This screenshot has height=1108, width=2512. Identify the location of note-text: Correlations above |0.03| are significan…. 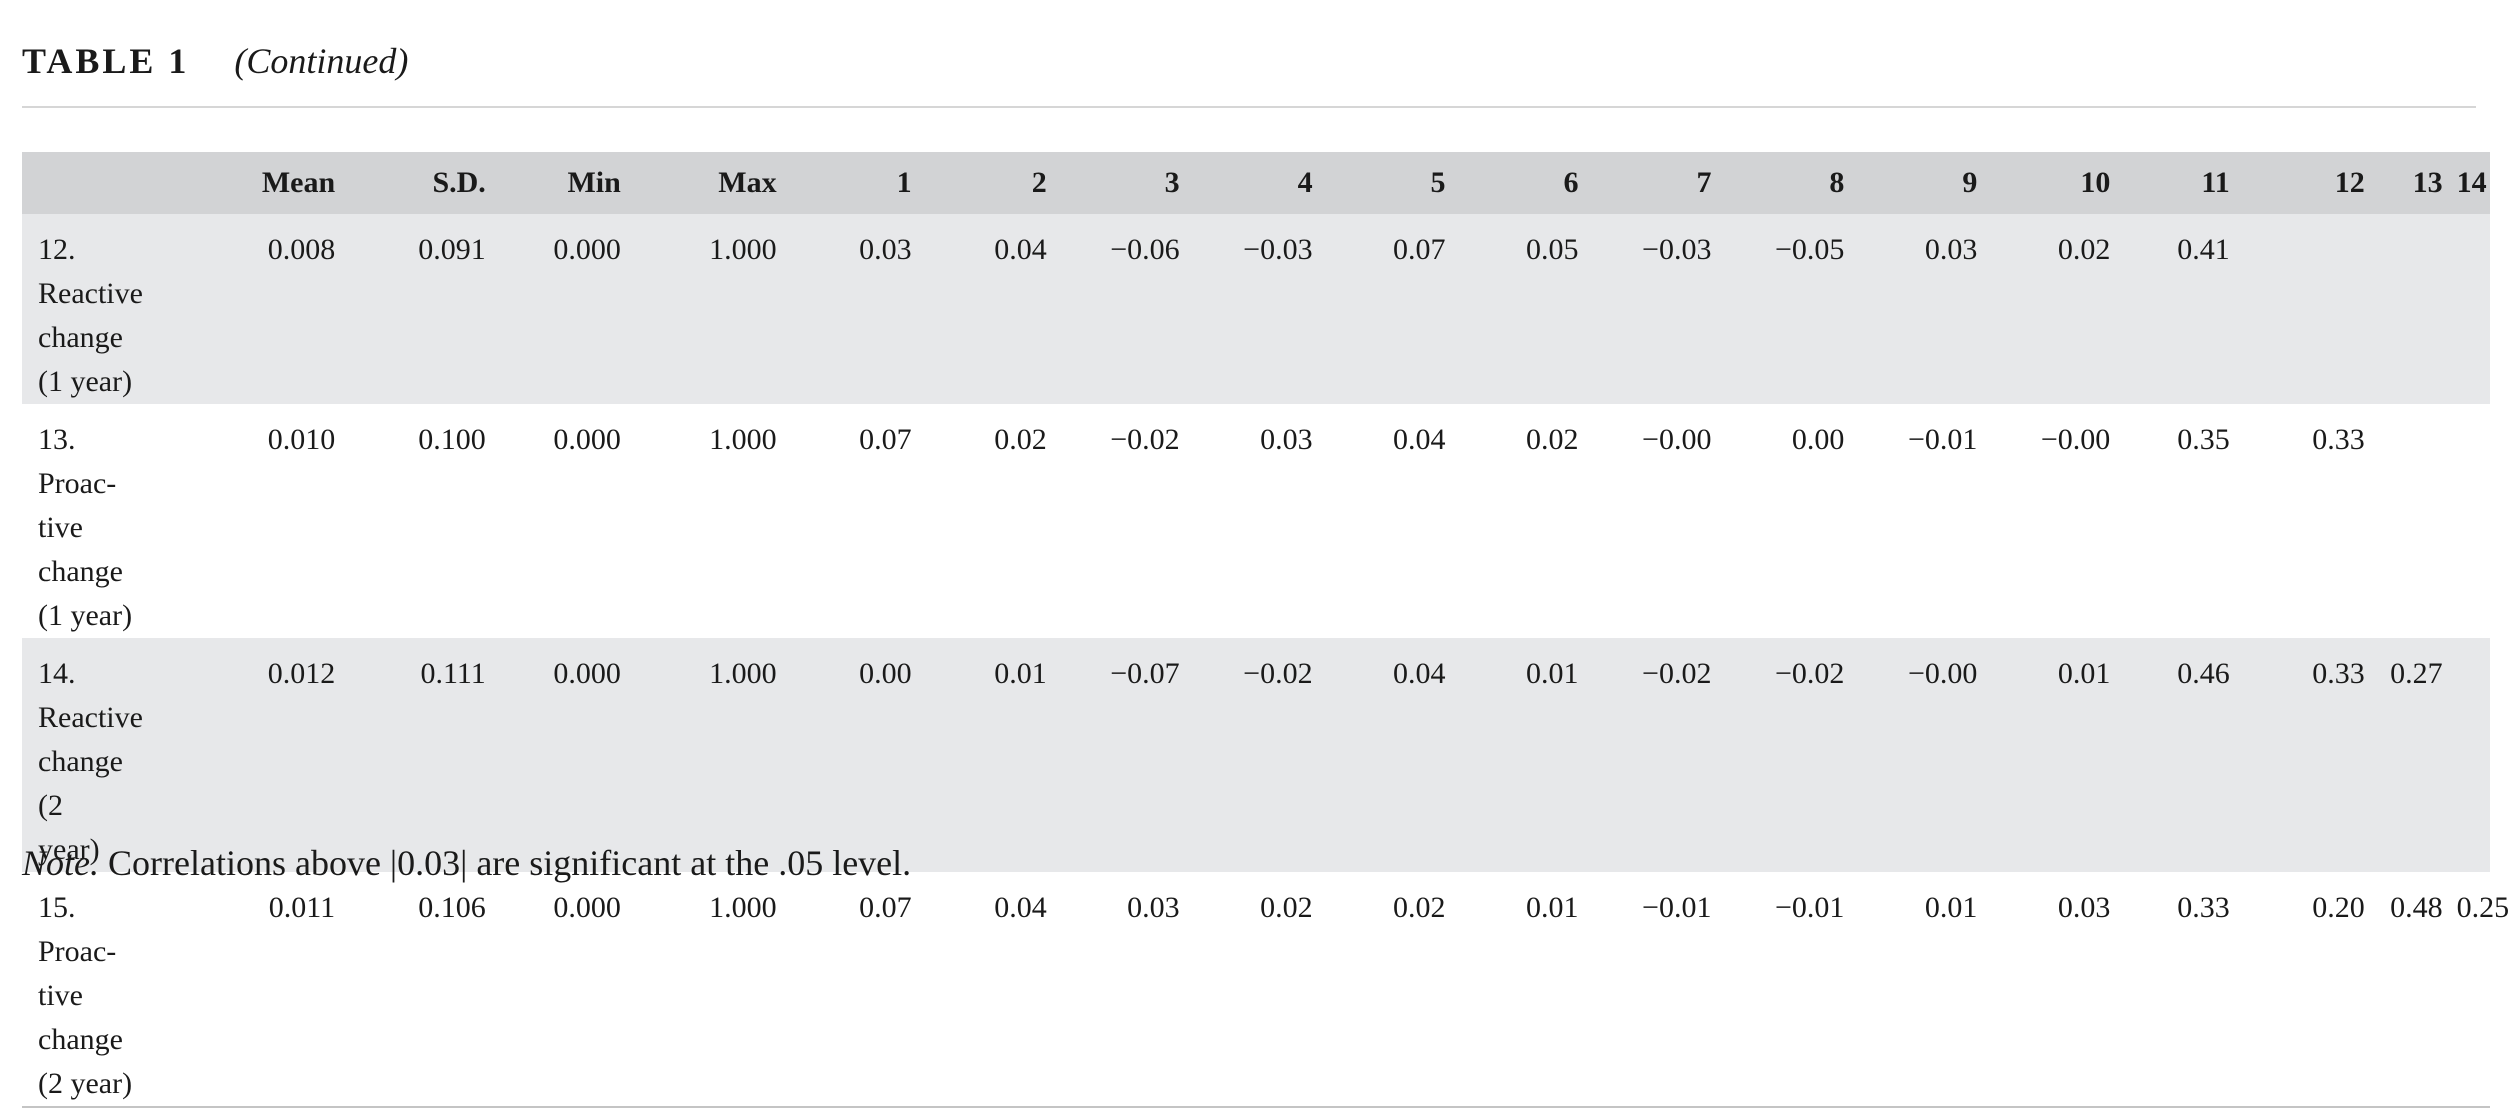
(510, 863).